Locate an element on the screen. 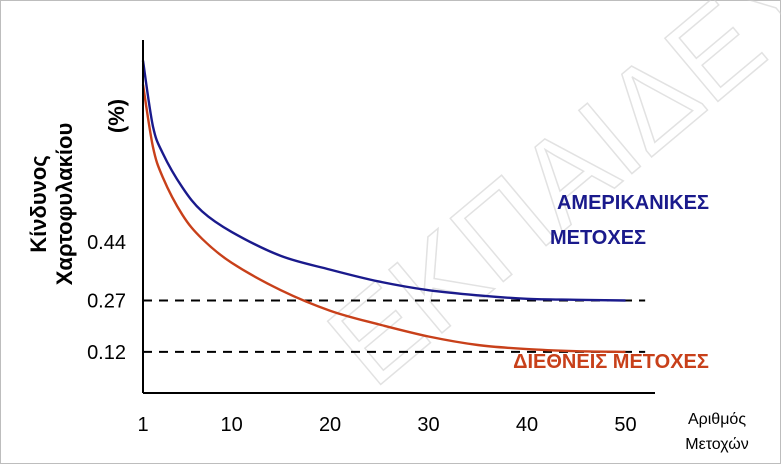  x-tick-label: 10 is located at coordinates (231, 425).